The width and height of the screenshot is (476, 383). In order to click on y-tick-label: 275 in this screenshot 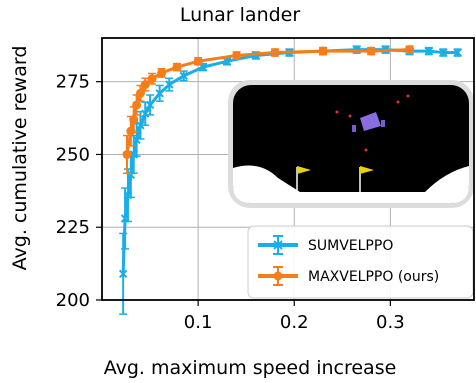, I will do `click(73, 82)`.